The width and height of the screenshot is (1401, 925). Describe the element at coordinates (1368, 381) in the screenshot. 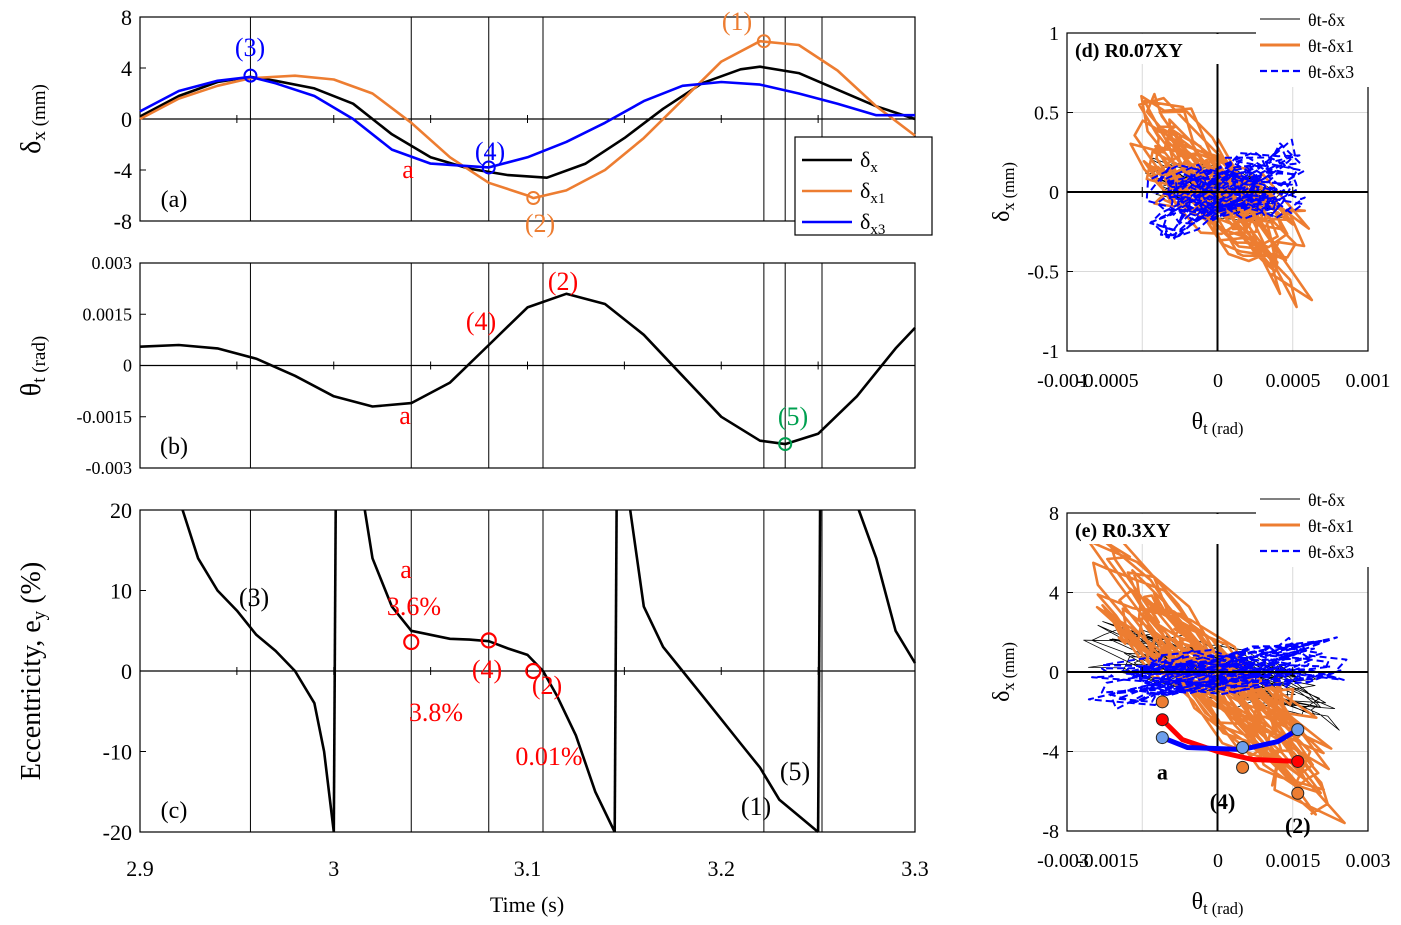

I see `x-tick-label: 0.001` at that location.